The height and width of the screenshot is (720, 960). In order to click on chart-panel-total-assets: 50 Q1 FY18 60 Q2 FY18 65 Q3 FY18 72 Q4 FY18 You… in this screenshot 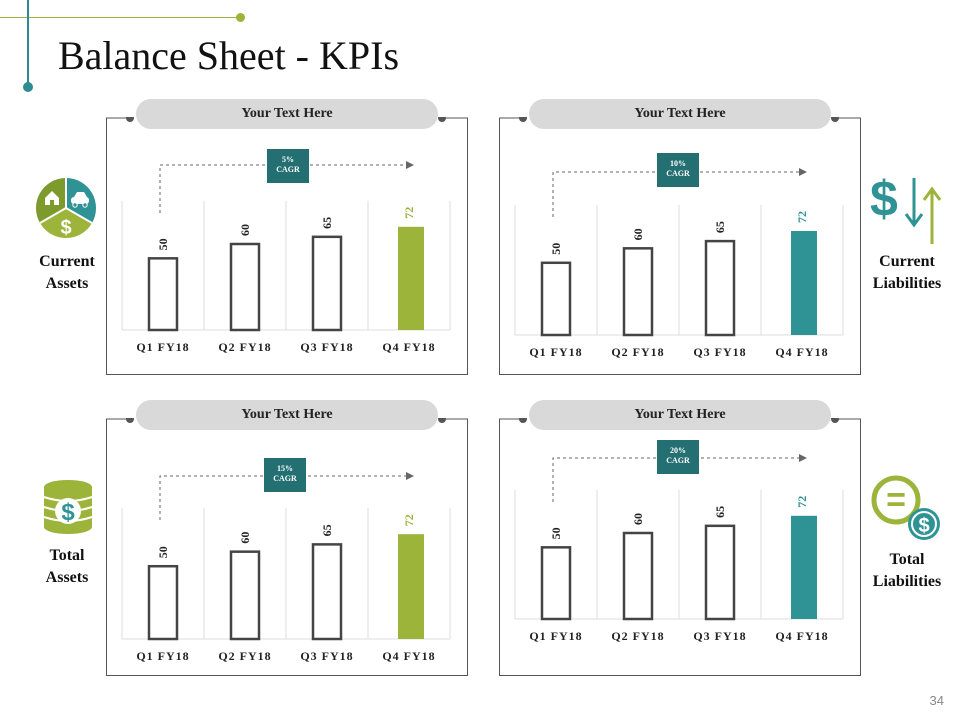, I will do `click(287, 538)`.